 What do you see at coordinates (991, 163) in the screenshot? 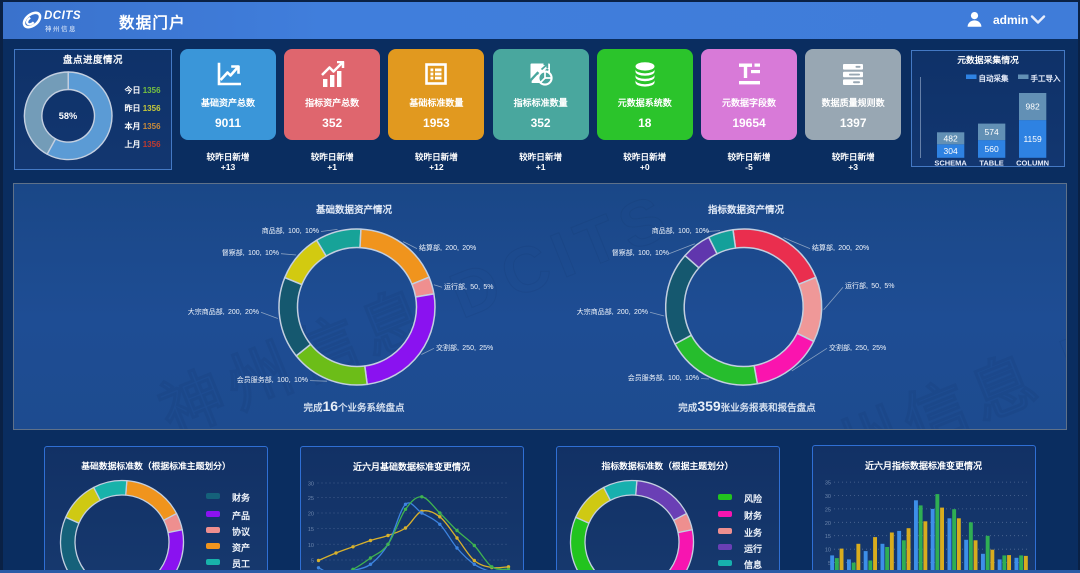
I see `svg-text: TABLE` at bounding box center [991, 163].